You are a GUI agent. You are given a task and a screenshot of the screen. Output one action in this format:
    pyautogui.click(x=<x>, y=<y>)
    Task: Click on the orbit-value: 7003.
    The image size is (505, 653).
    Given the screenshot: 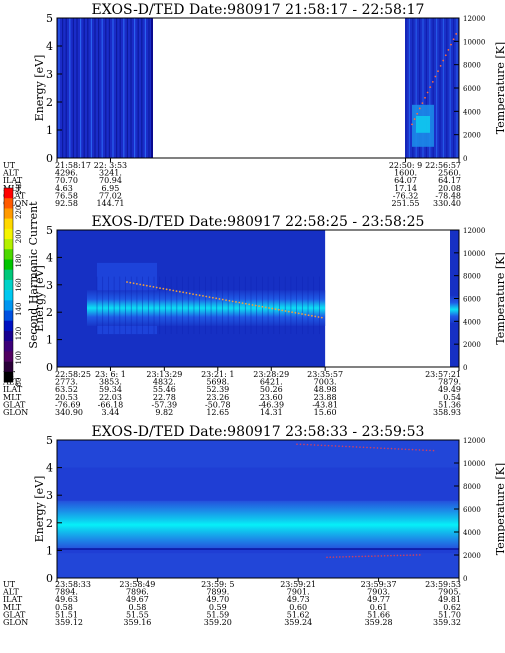 What is the action you would take?
    pyautogui.click(x=325, y=382)
    